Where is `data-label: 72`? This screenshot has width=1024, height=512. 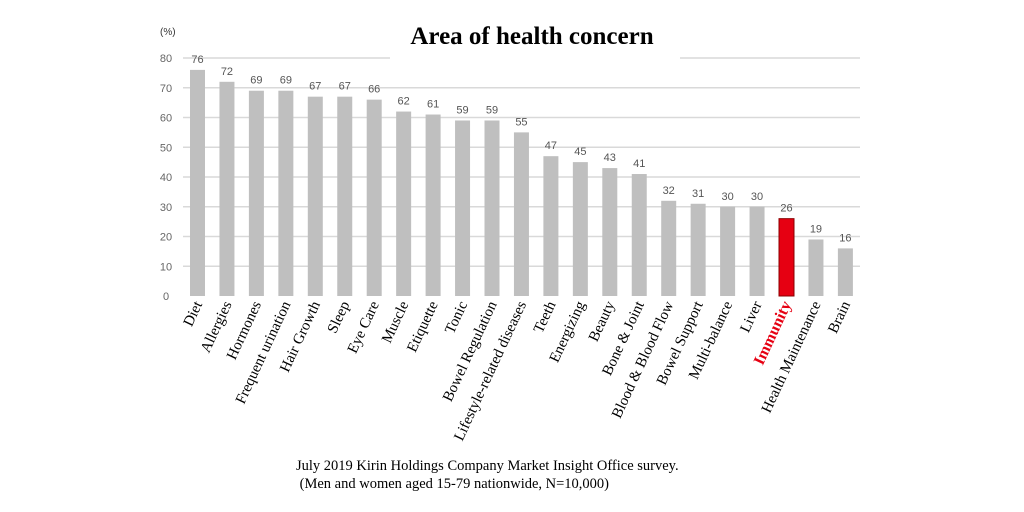 data-label: 72 is located at coordinates (227, 72).